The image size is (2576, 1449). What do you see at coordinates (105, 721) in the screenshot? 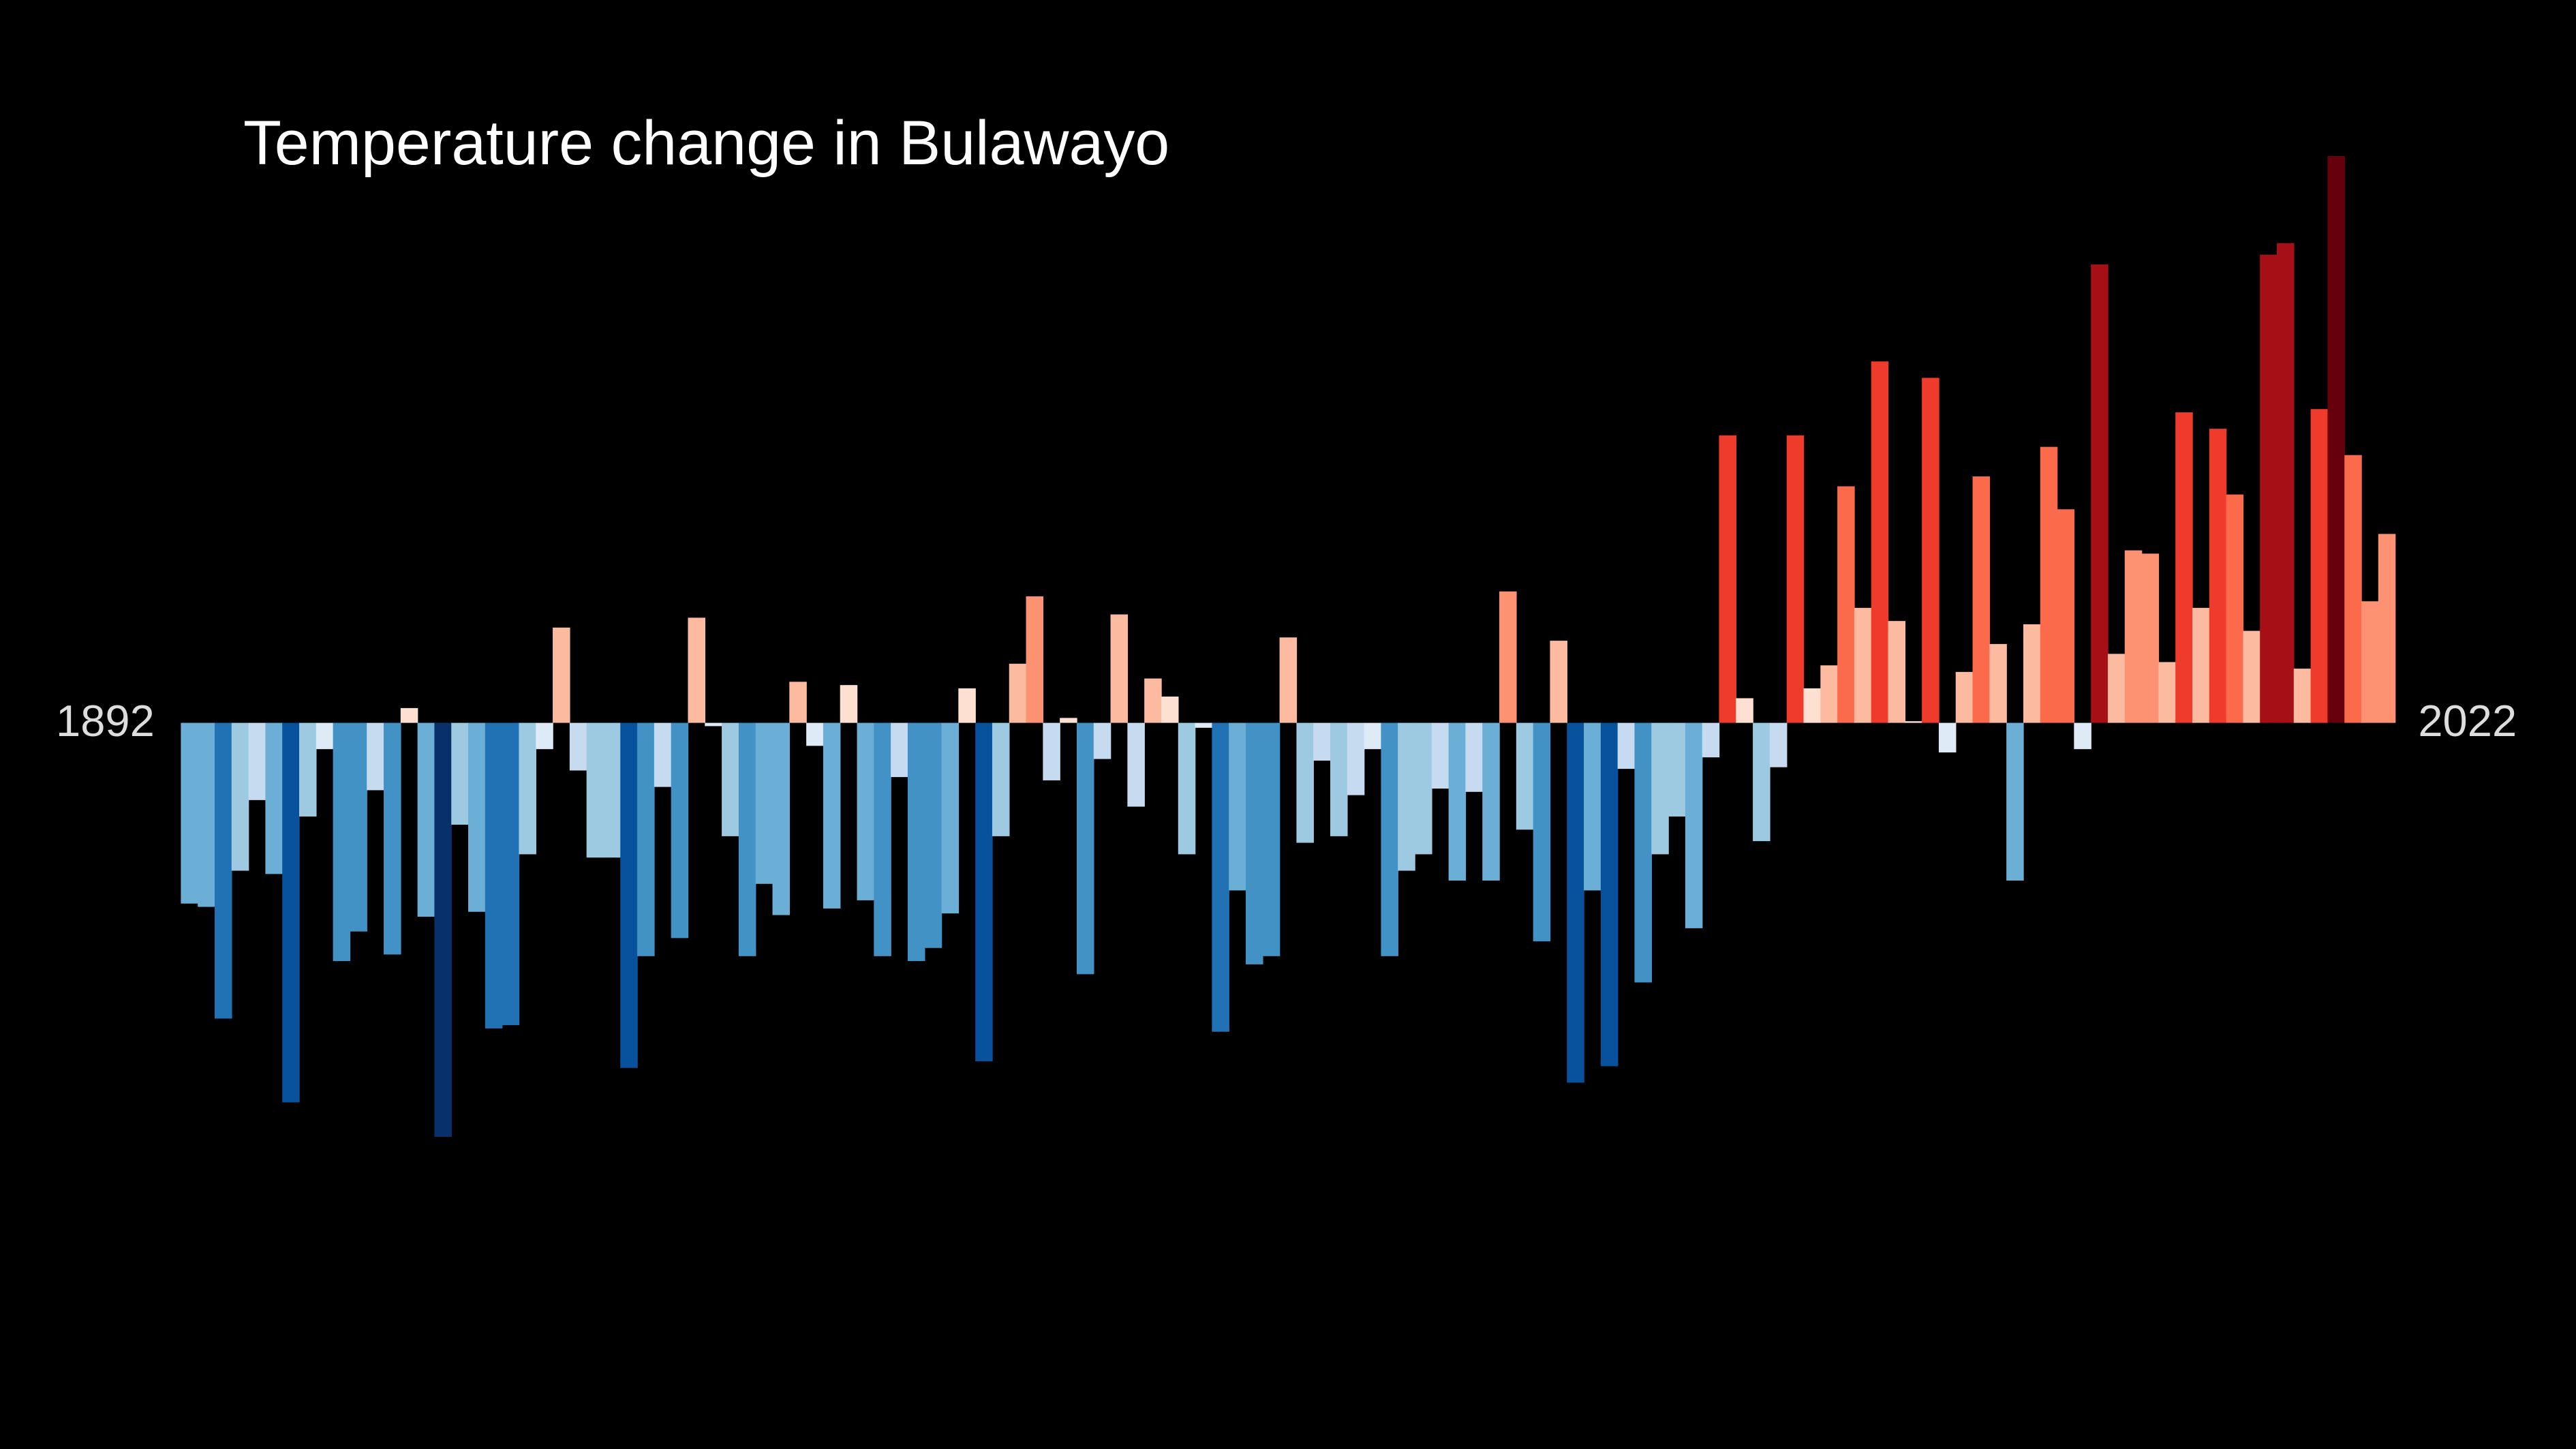
I see `x-tick-label: 1892` at bounding box center [105, 721].